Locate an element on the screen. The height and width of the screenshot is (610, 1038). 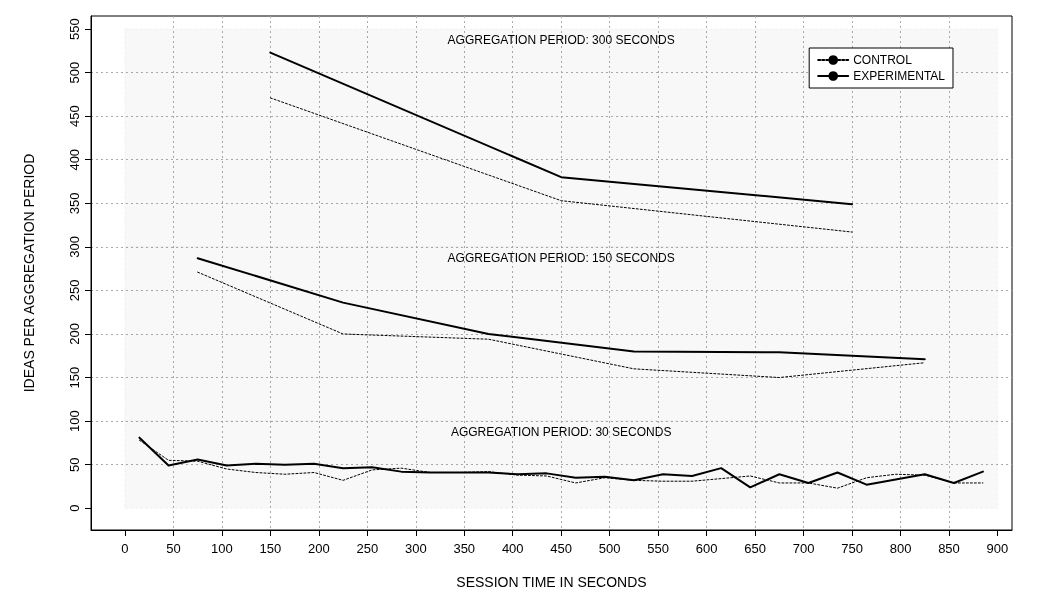
x-tick-label: 350 is located at coordinates (464, 548).